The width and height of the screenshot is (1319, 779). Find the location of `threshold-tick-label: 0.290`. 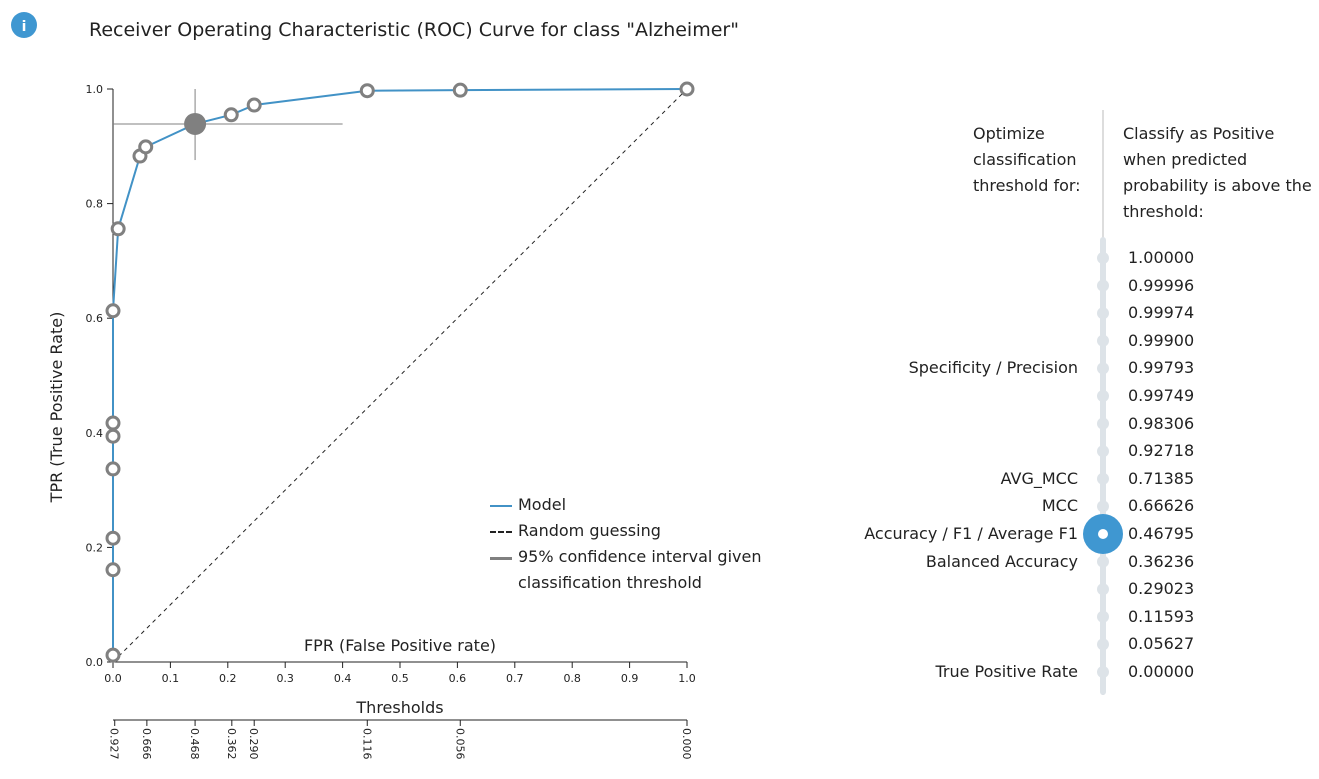

threshold-tick-label: 0.290 is located at coordinates (253, 744).